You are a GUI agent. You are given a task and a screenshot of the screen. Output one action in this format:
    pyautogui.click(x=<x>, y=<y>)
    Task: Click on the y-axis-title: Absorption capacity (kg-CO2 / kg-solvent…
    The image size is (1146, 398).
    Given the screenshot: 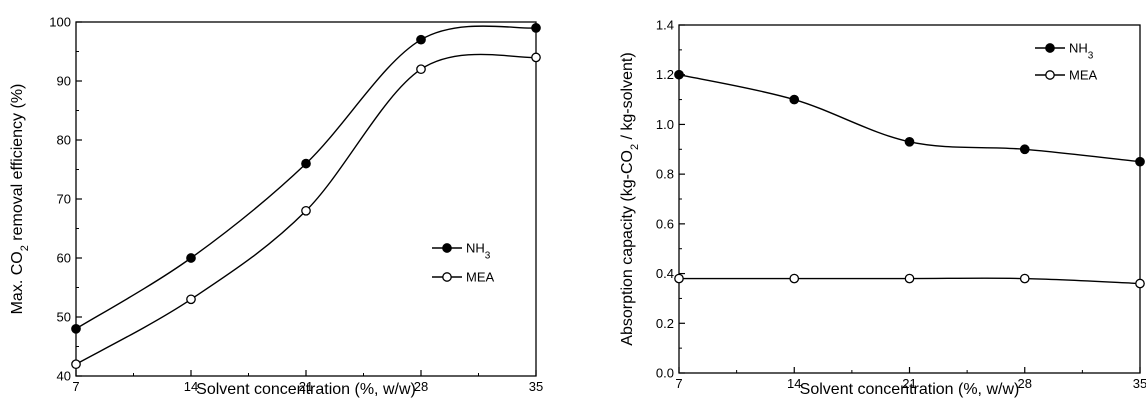 What is the action you would take?
    pyautogui.click(x=630, y=198)
    